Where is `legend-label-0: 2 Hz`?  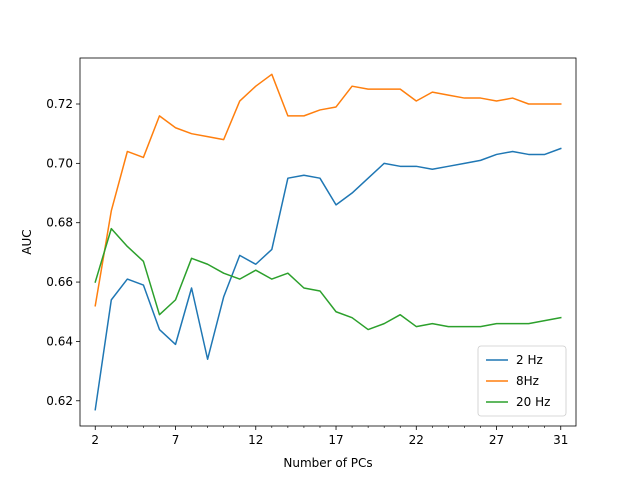
legend-label-0: 2 Hz is located at coordinates (529, 360).